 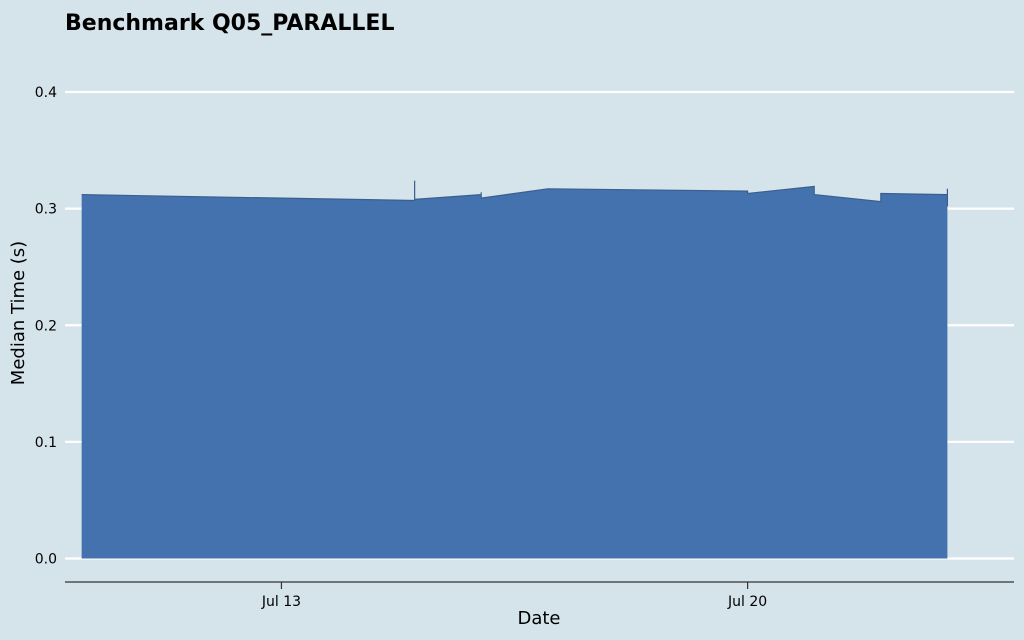 What do you see at coordinates (281, 602) in the screenshot?
I see `x-tick-label: Jul 13` at bounding box center [281, 602].